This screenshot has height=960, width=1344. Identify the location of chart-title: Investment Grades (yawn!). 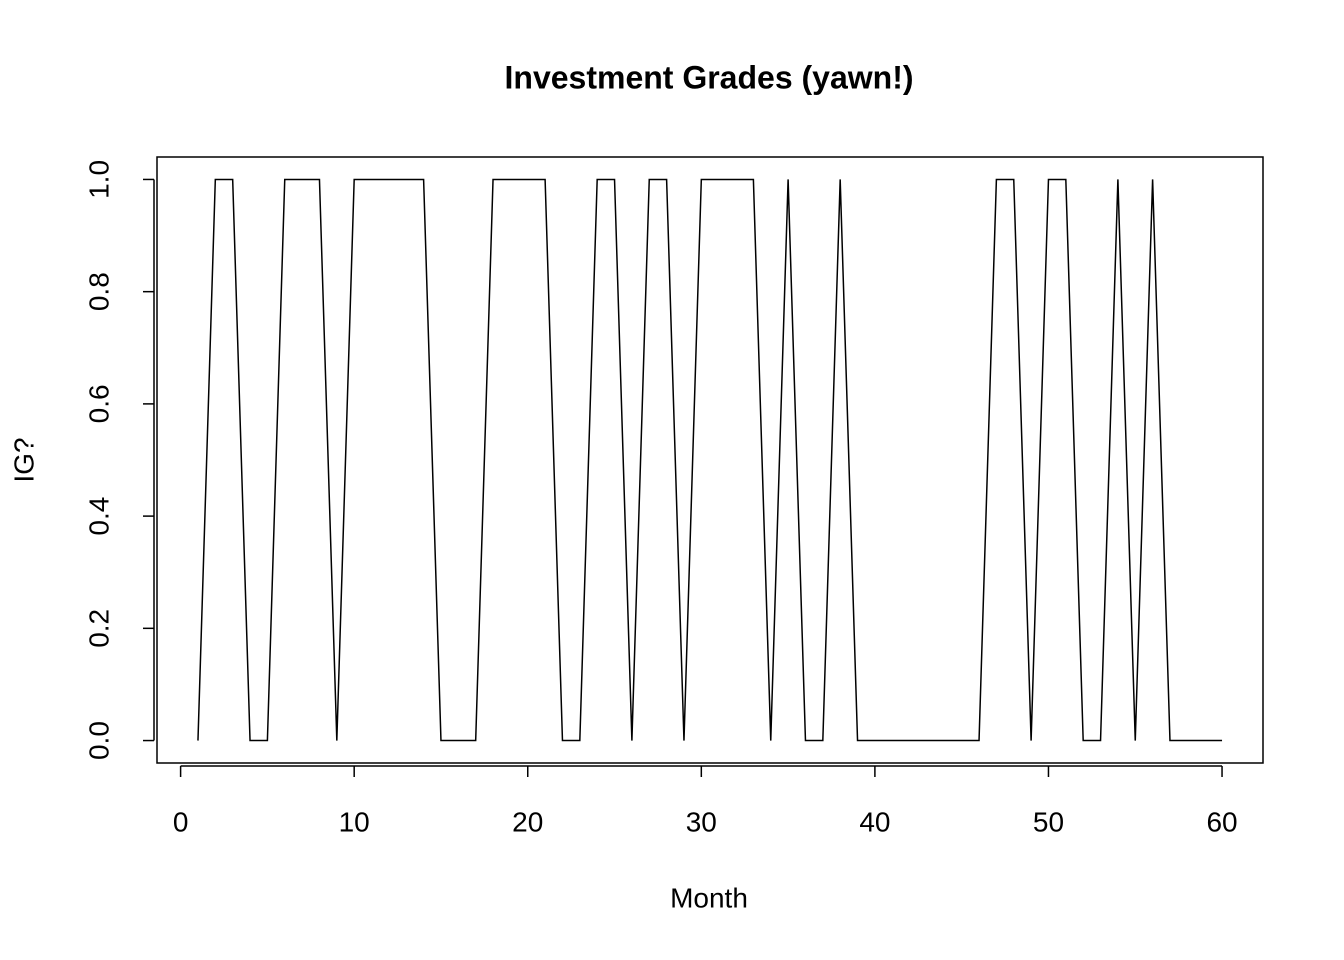
(709, 77).